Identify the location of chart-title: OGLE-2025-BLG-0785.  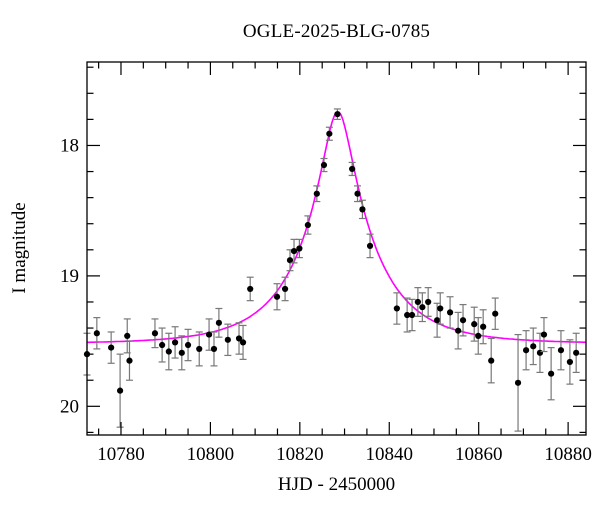
(336, 31).